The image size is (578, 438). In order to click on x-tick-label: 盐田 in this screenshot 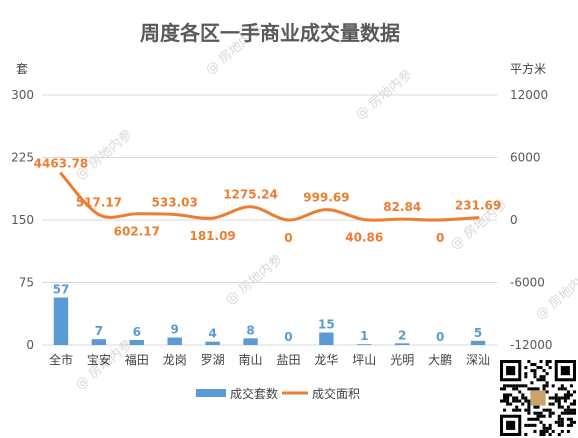, I will do `click(288, 360)`.